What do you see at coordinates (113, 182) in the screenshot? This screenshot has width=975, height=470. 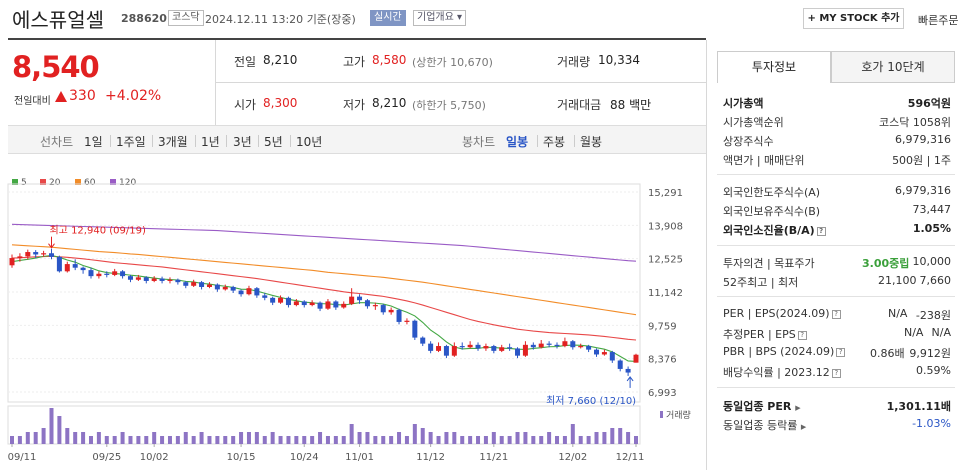 I see `legend-swatch` at bounding box center [113, 182].